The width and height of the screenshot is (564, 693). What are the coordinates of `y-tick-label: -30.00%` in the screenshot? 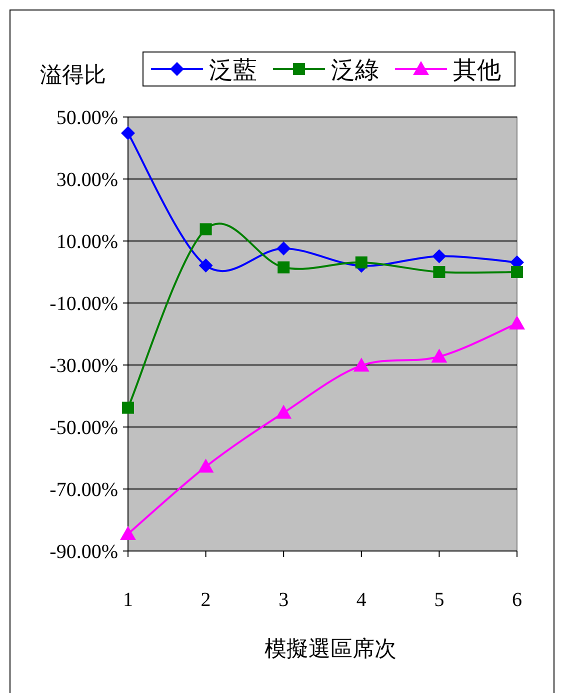 It's located at (84, 366).